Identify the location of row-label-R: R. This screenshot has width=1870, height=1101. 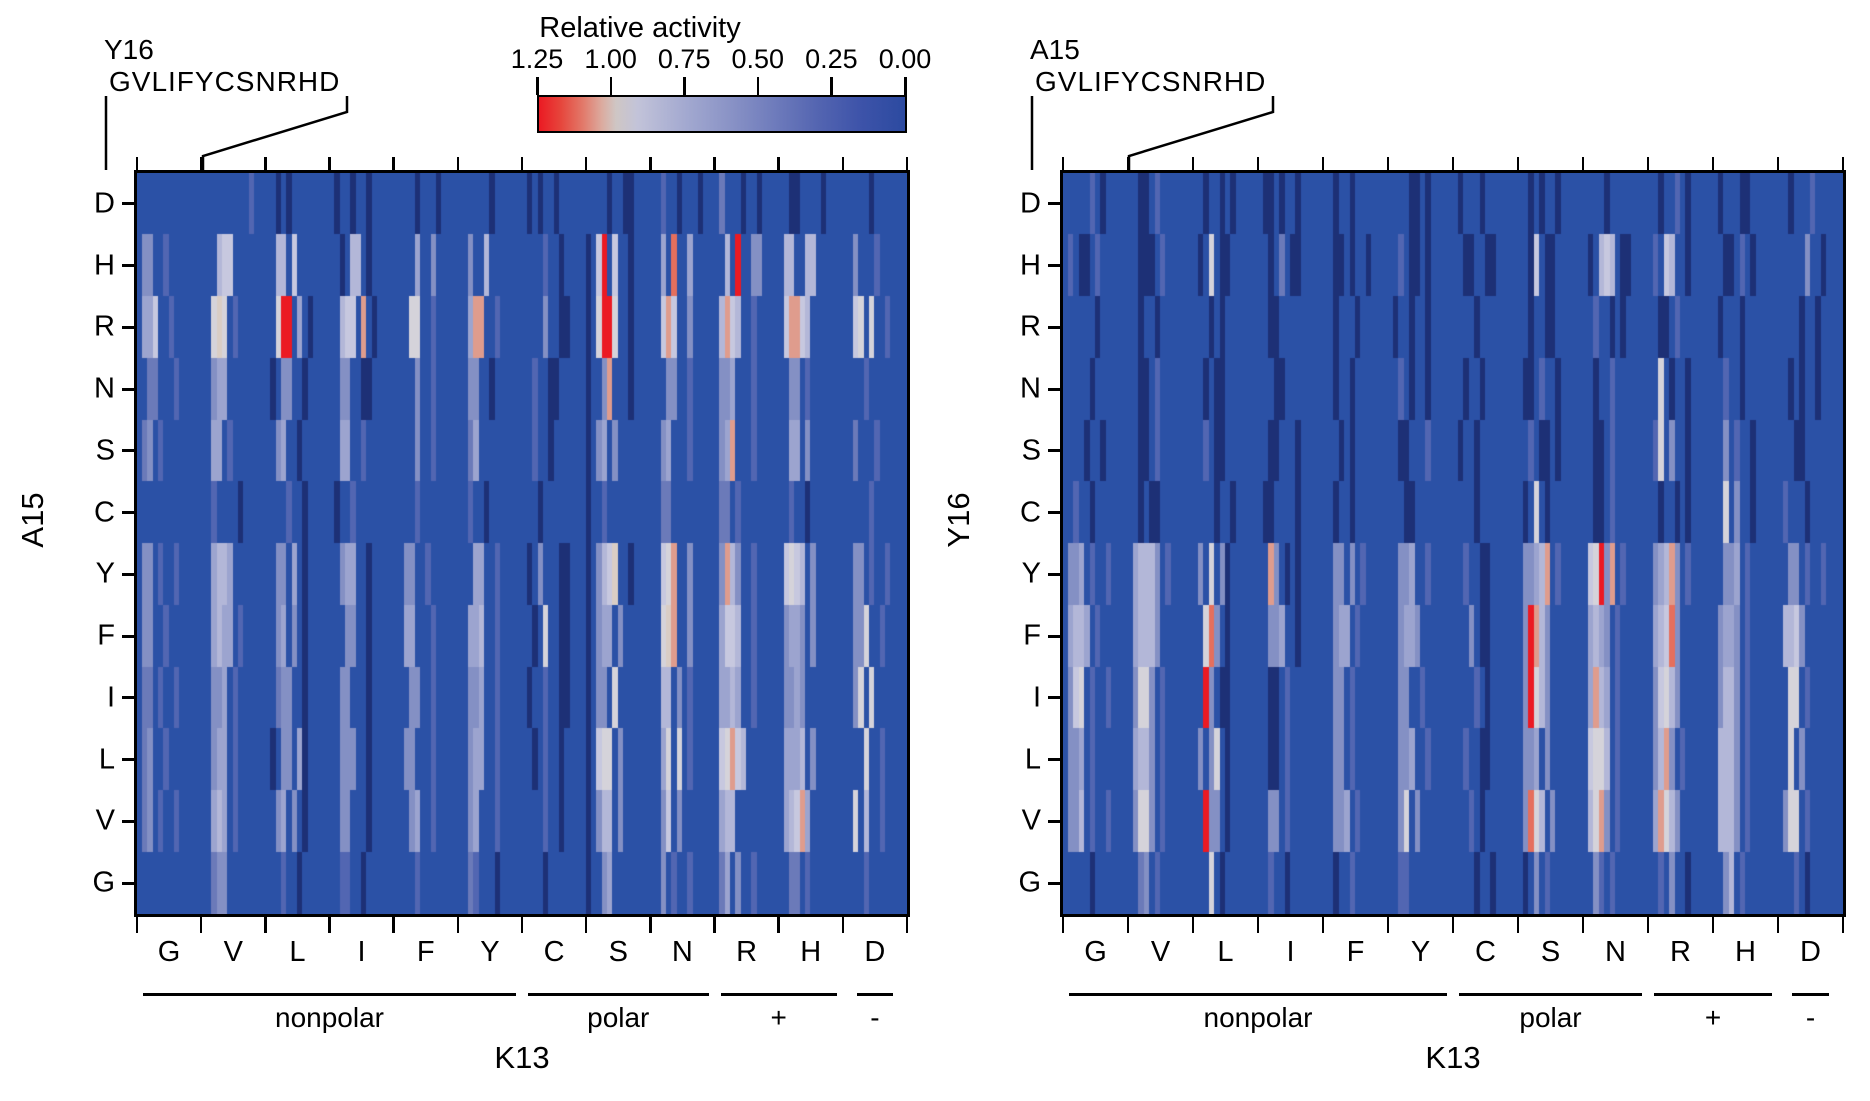
(1030, 326).